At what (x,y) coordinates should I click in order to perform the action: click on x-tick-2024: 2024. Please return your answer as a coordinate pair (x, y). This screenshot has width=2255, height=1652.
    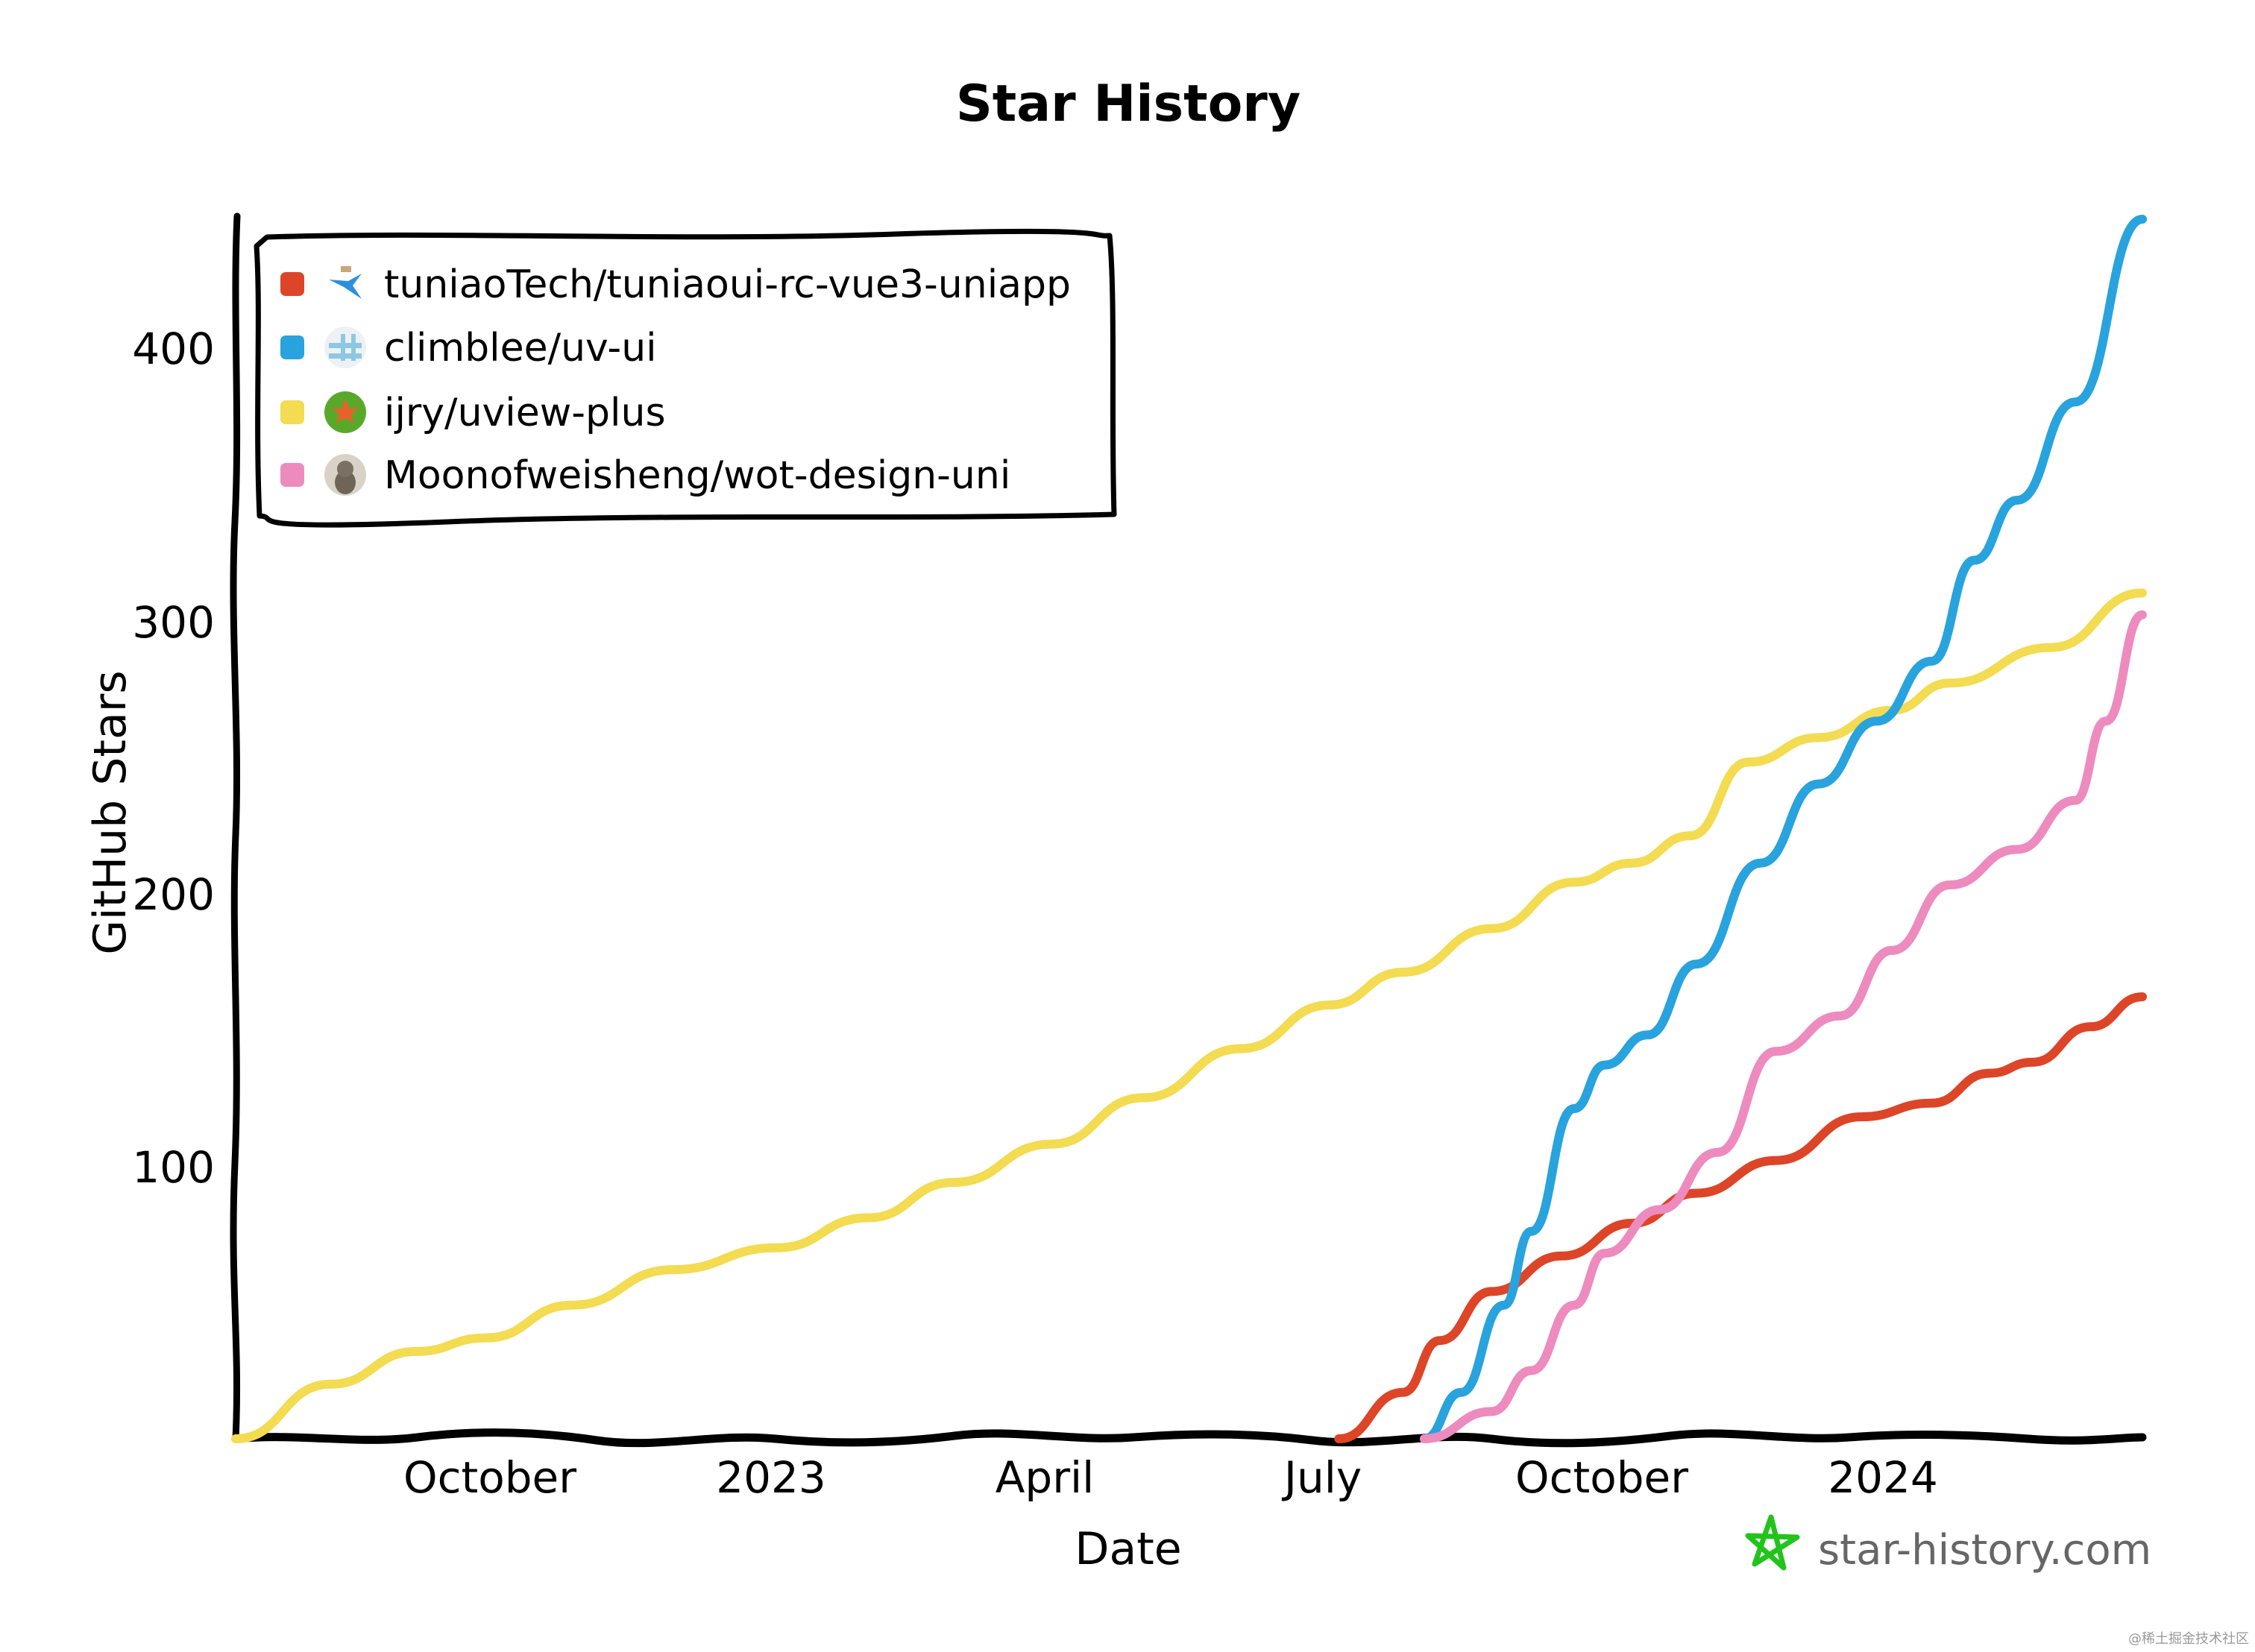
    Looking at the image, I should click on (1883, 1478).